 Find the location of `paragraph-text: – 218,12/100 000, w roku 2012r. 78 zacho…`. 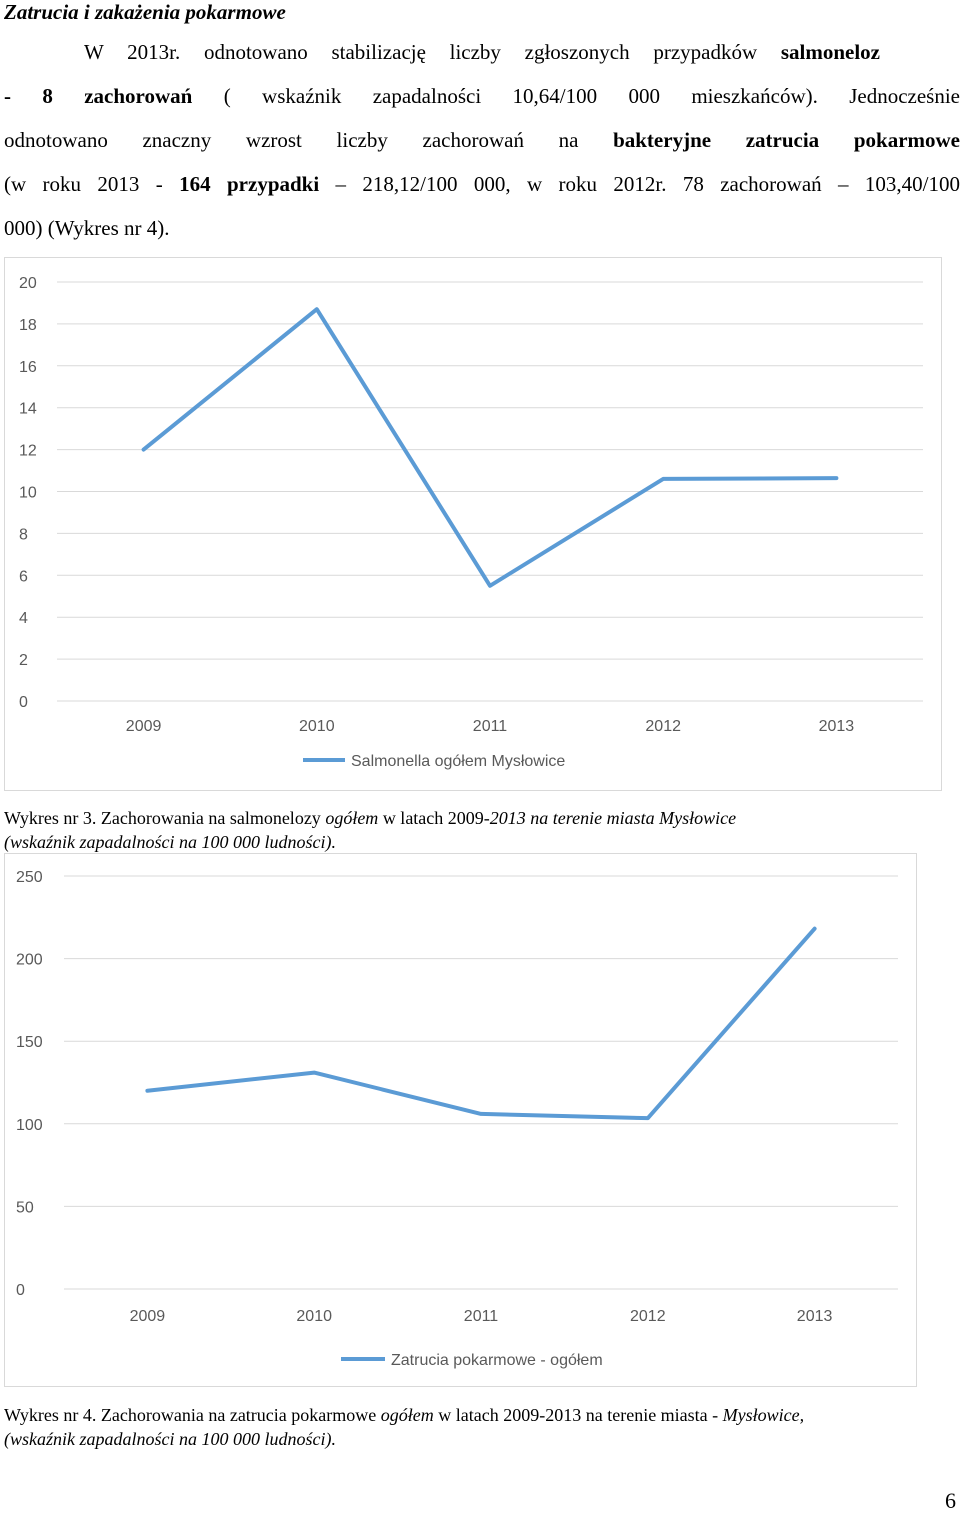

paragraph-text: – 218,12/100 000, w roku 2012r. 78 zacho… is located at coordinates (639, 184).